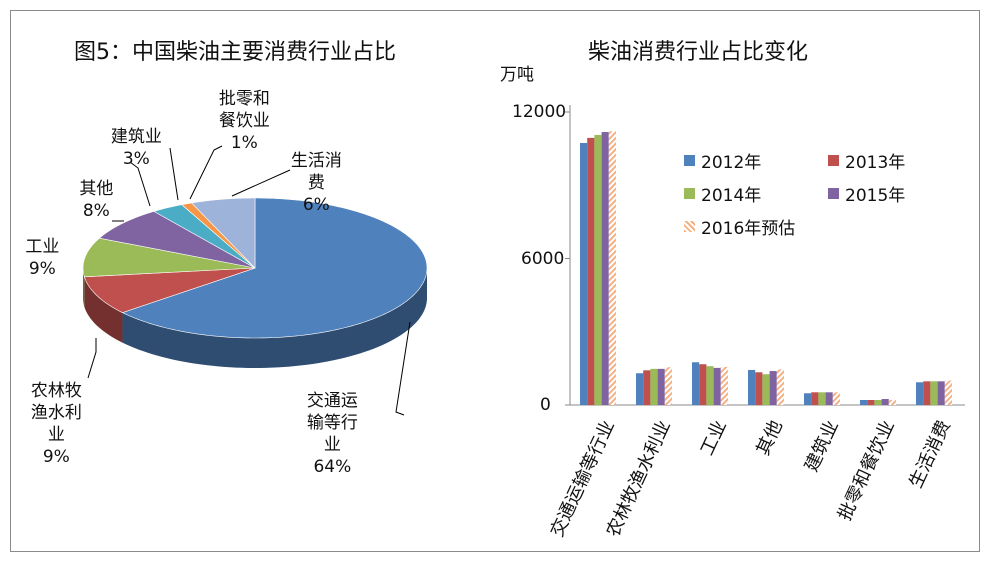  What do you see at coordinates (244, 121) in the screenshot?
I see `pie-label-retail: 批零和餐饮业 1%` at bounding box center [244, 121].